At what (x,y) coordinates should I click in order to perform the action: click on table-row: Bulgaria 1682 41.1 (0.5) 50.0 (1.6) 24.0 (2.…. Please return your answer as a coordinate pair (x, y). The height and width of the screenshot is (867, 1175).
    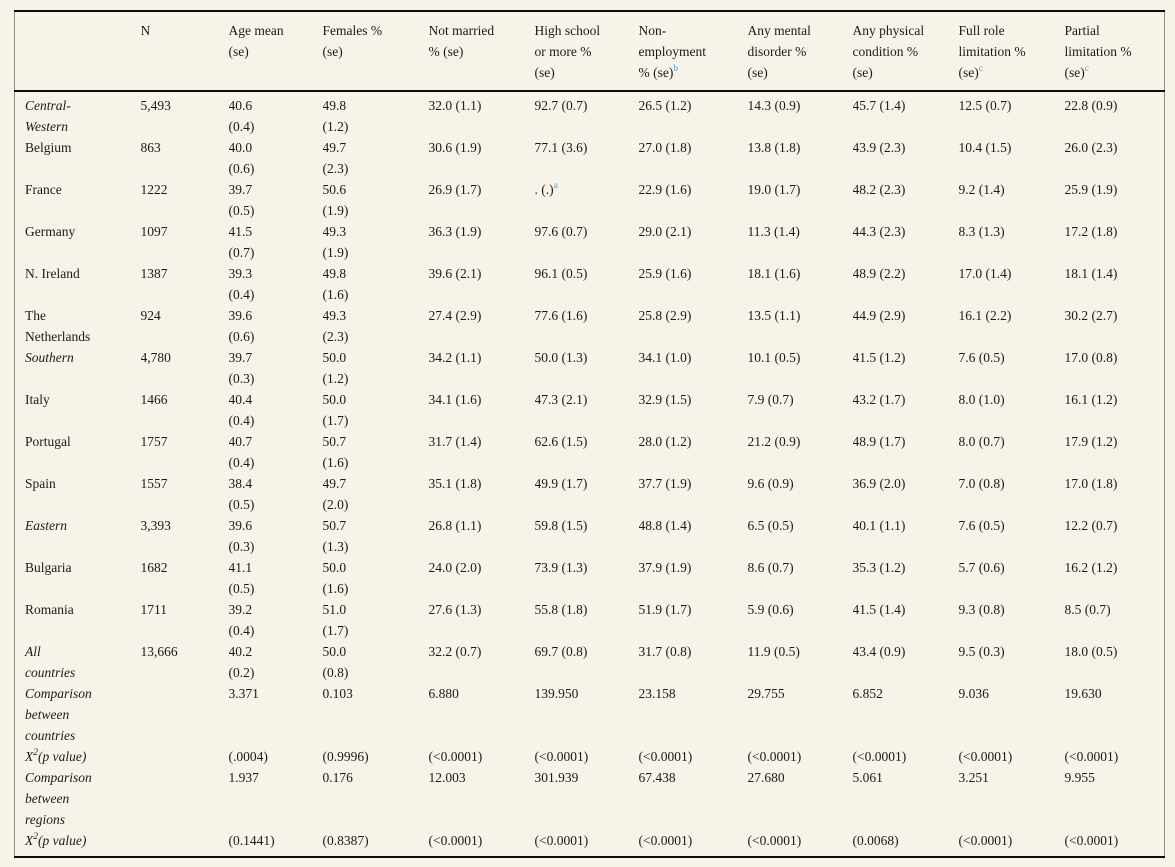
    Looking at the image, I should click on (590, 578).